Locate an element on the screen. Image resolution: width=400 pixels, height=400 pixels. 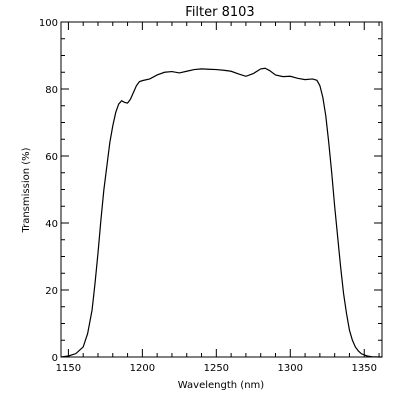
x-tick-label: 1250 is located at coordinates (216, 368).